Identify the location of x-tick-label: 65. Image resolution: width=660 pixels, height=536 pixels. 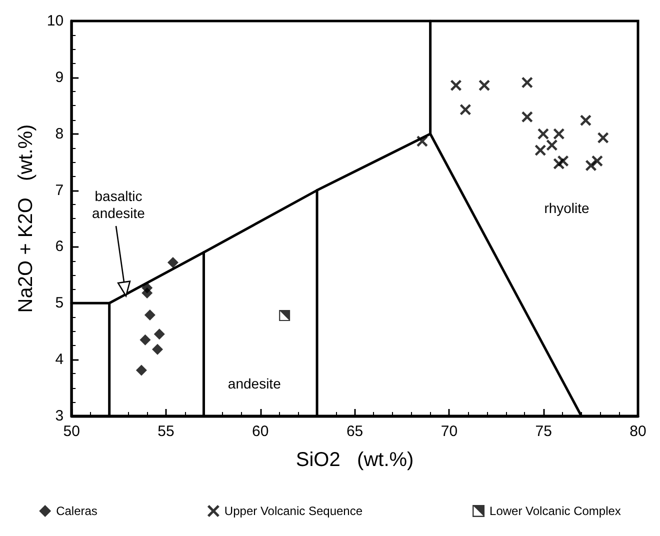
(355, 431).